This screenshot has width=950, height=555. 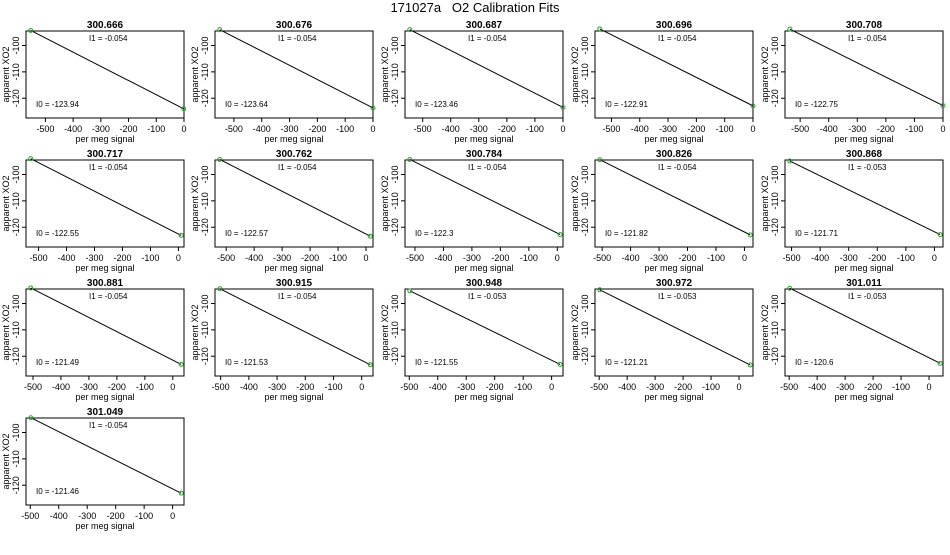 What do you see at coordinates (674, 25) in the screenshot?
I see `panel-title: 300.696` at bounding box center [674, 25].